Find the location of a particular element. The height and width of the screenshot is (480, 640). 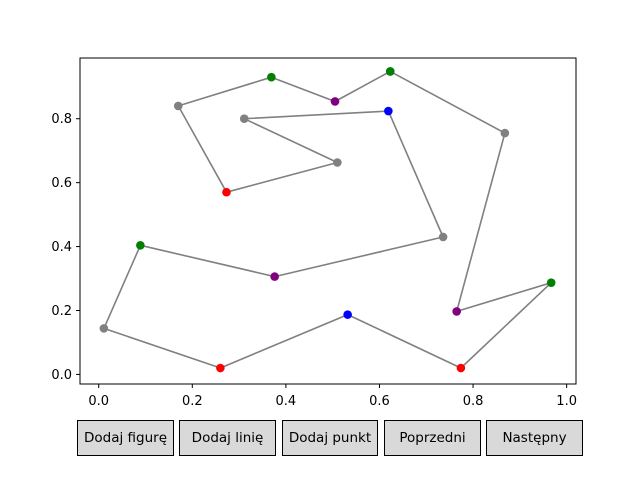

y-tick-label: 0.2 is located at coordinates (61, 311).